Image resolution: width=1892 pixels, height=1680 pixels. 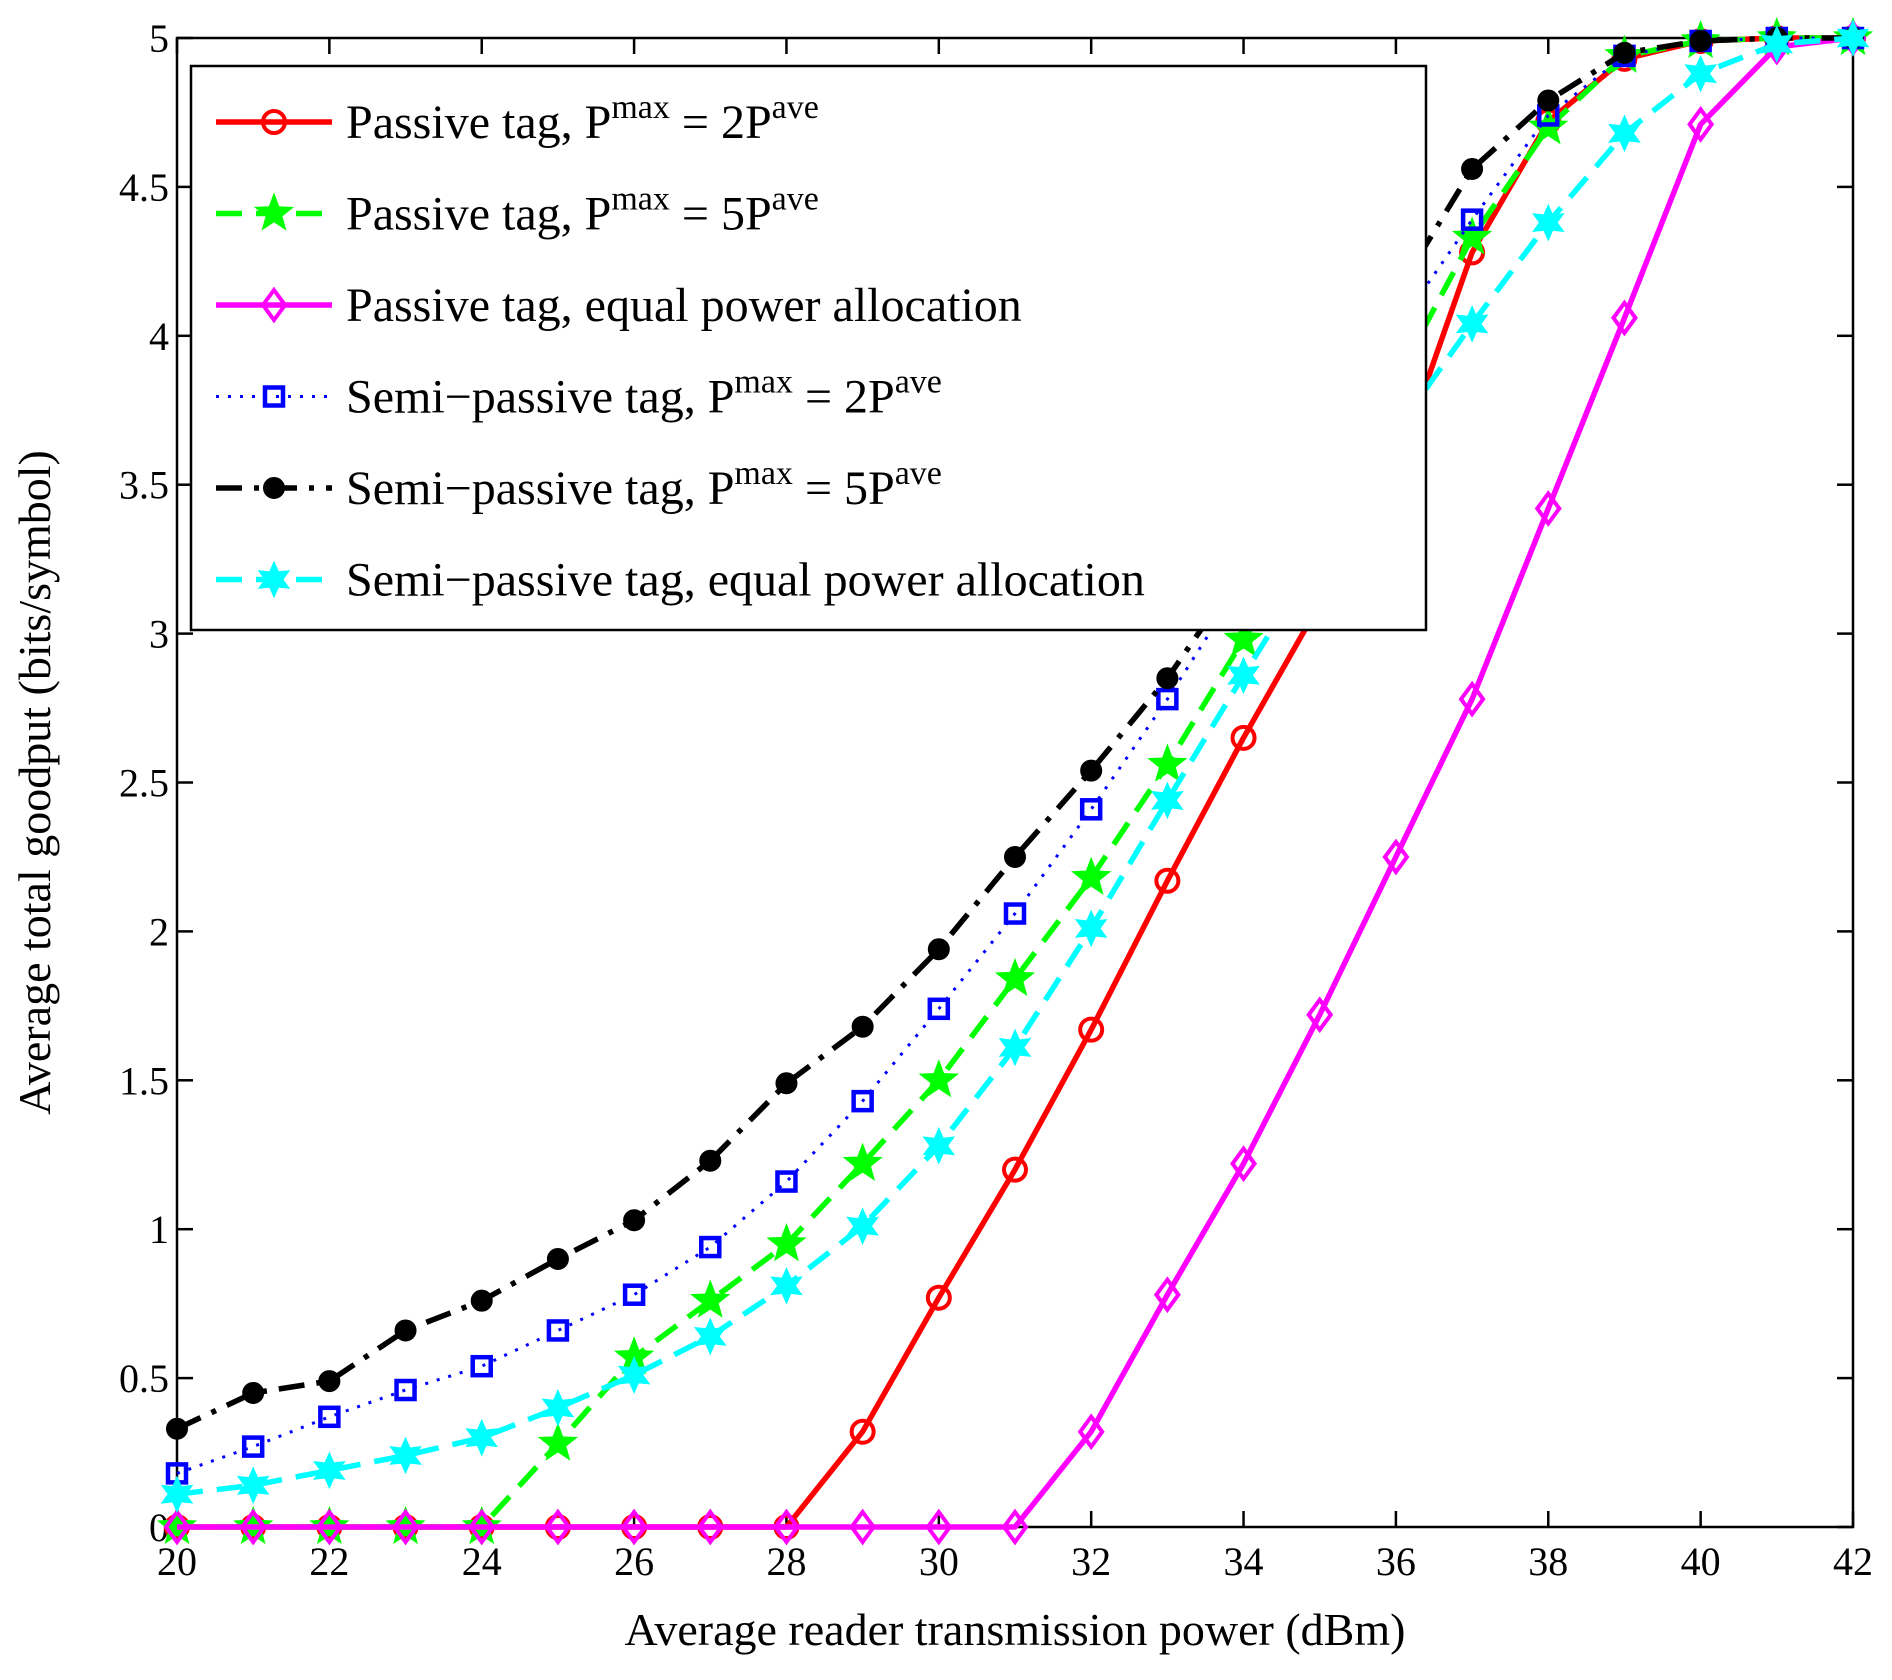 I want to click on y-tick-label: 2, so click(x=159, y=931).